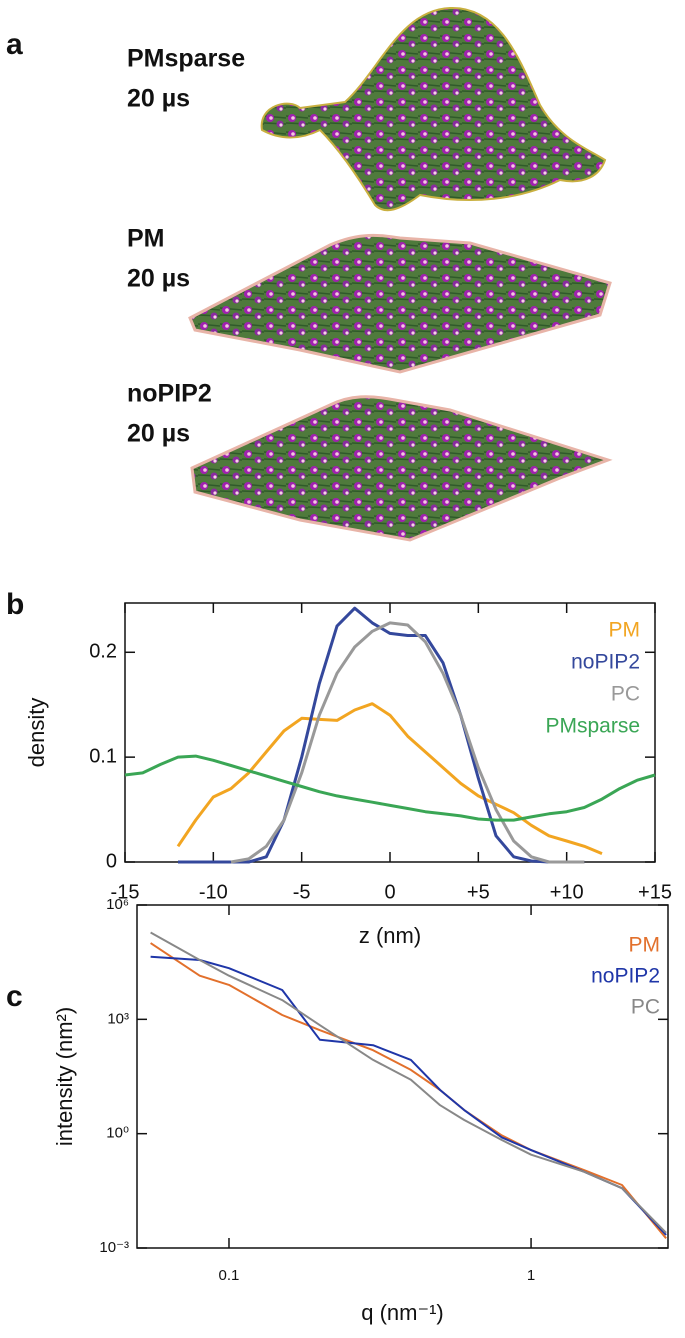 The image size is (685, 1338). I want to click on x-tick-label: +10, so click(567, 892).